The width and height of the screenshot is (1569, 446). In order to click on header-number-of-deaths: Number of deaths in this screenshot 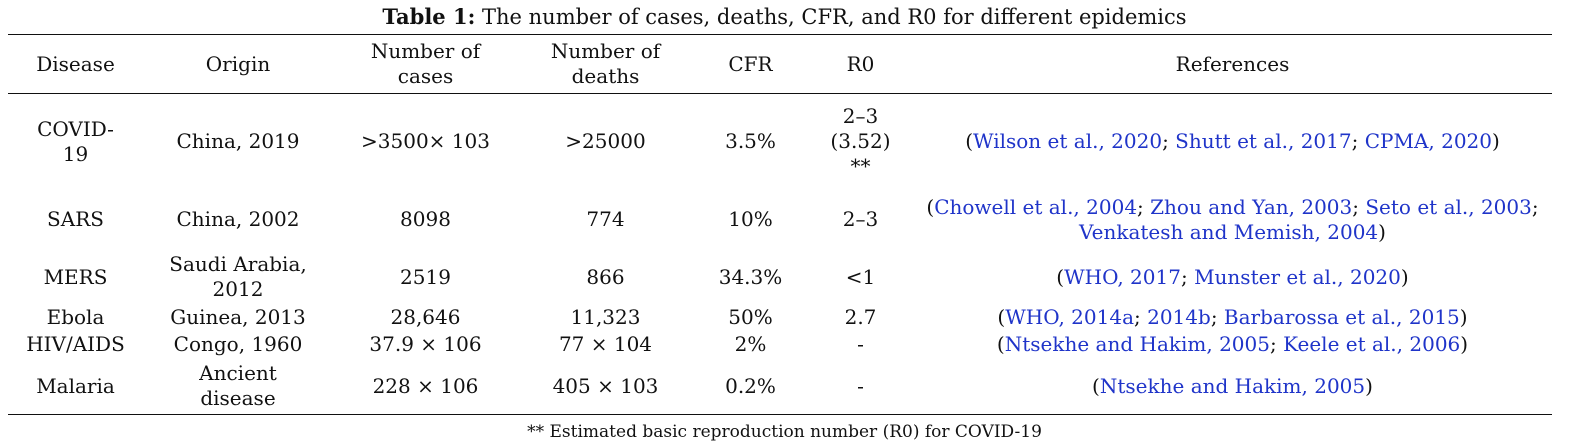, I will do `click(605, 64)`.